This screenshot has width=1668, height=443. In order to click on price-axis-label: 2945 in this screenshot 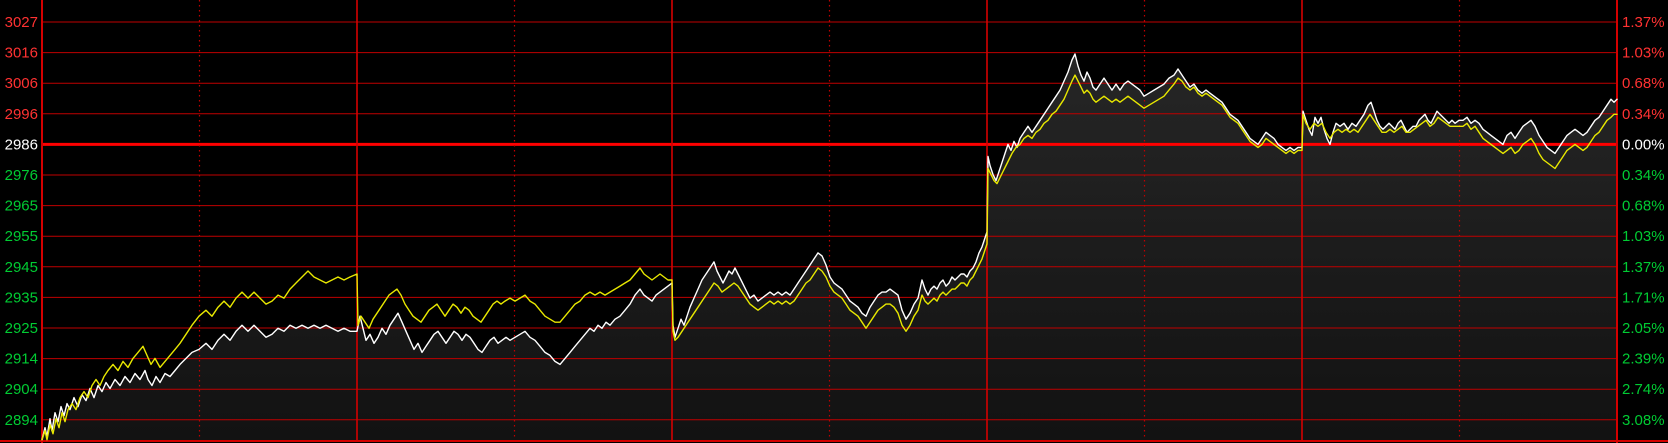, I will do `click(21, 267)`.